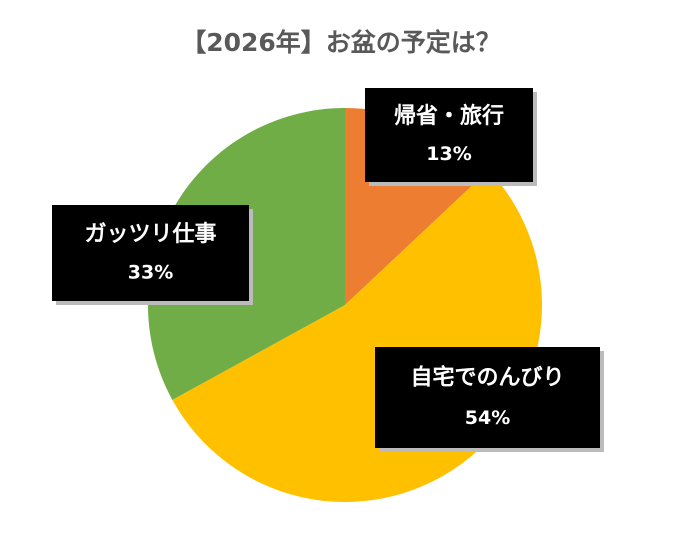  I want to click on label-value: 33%, so click(150, 273).